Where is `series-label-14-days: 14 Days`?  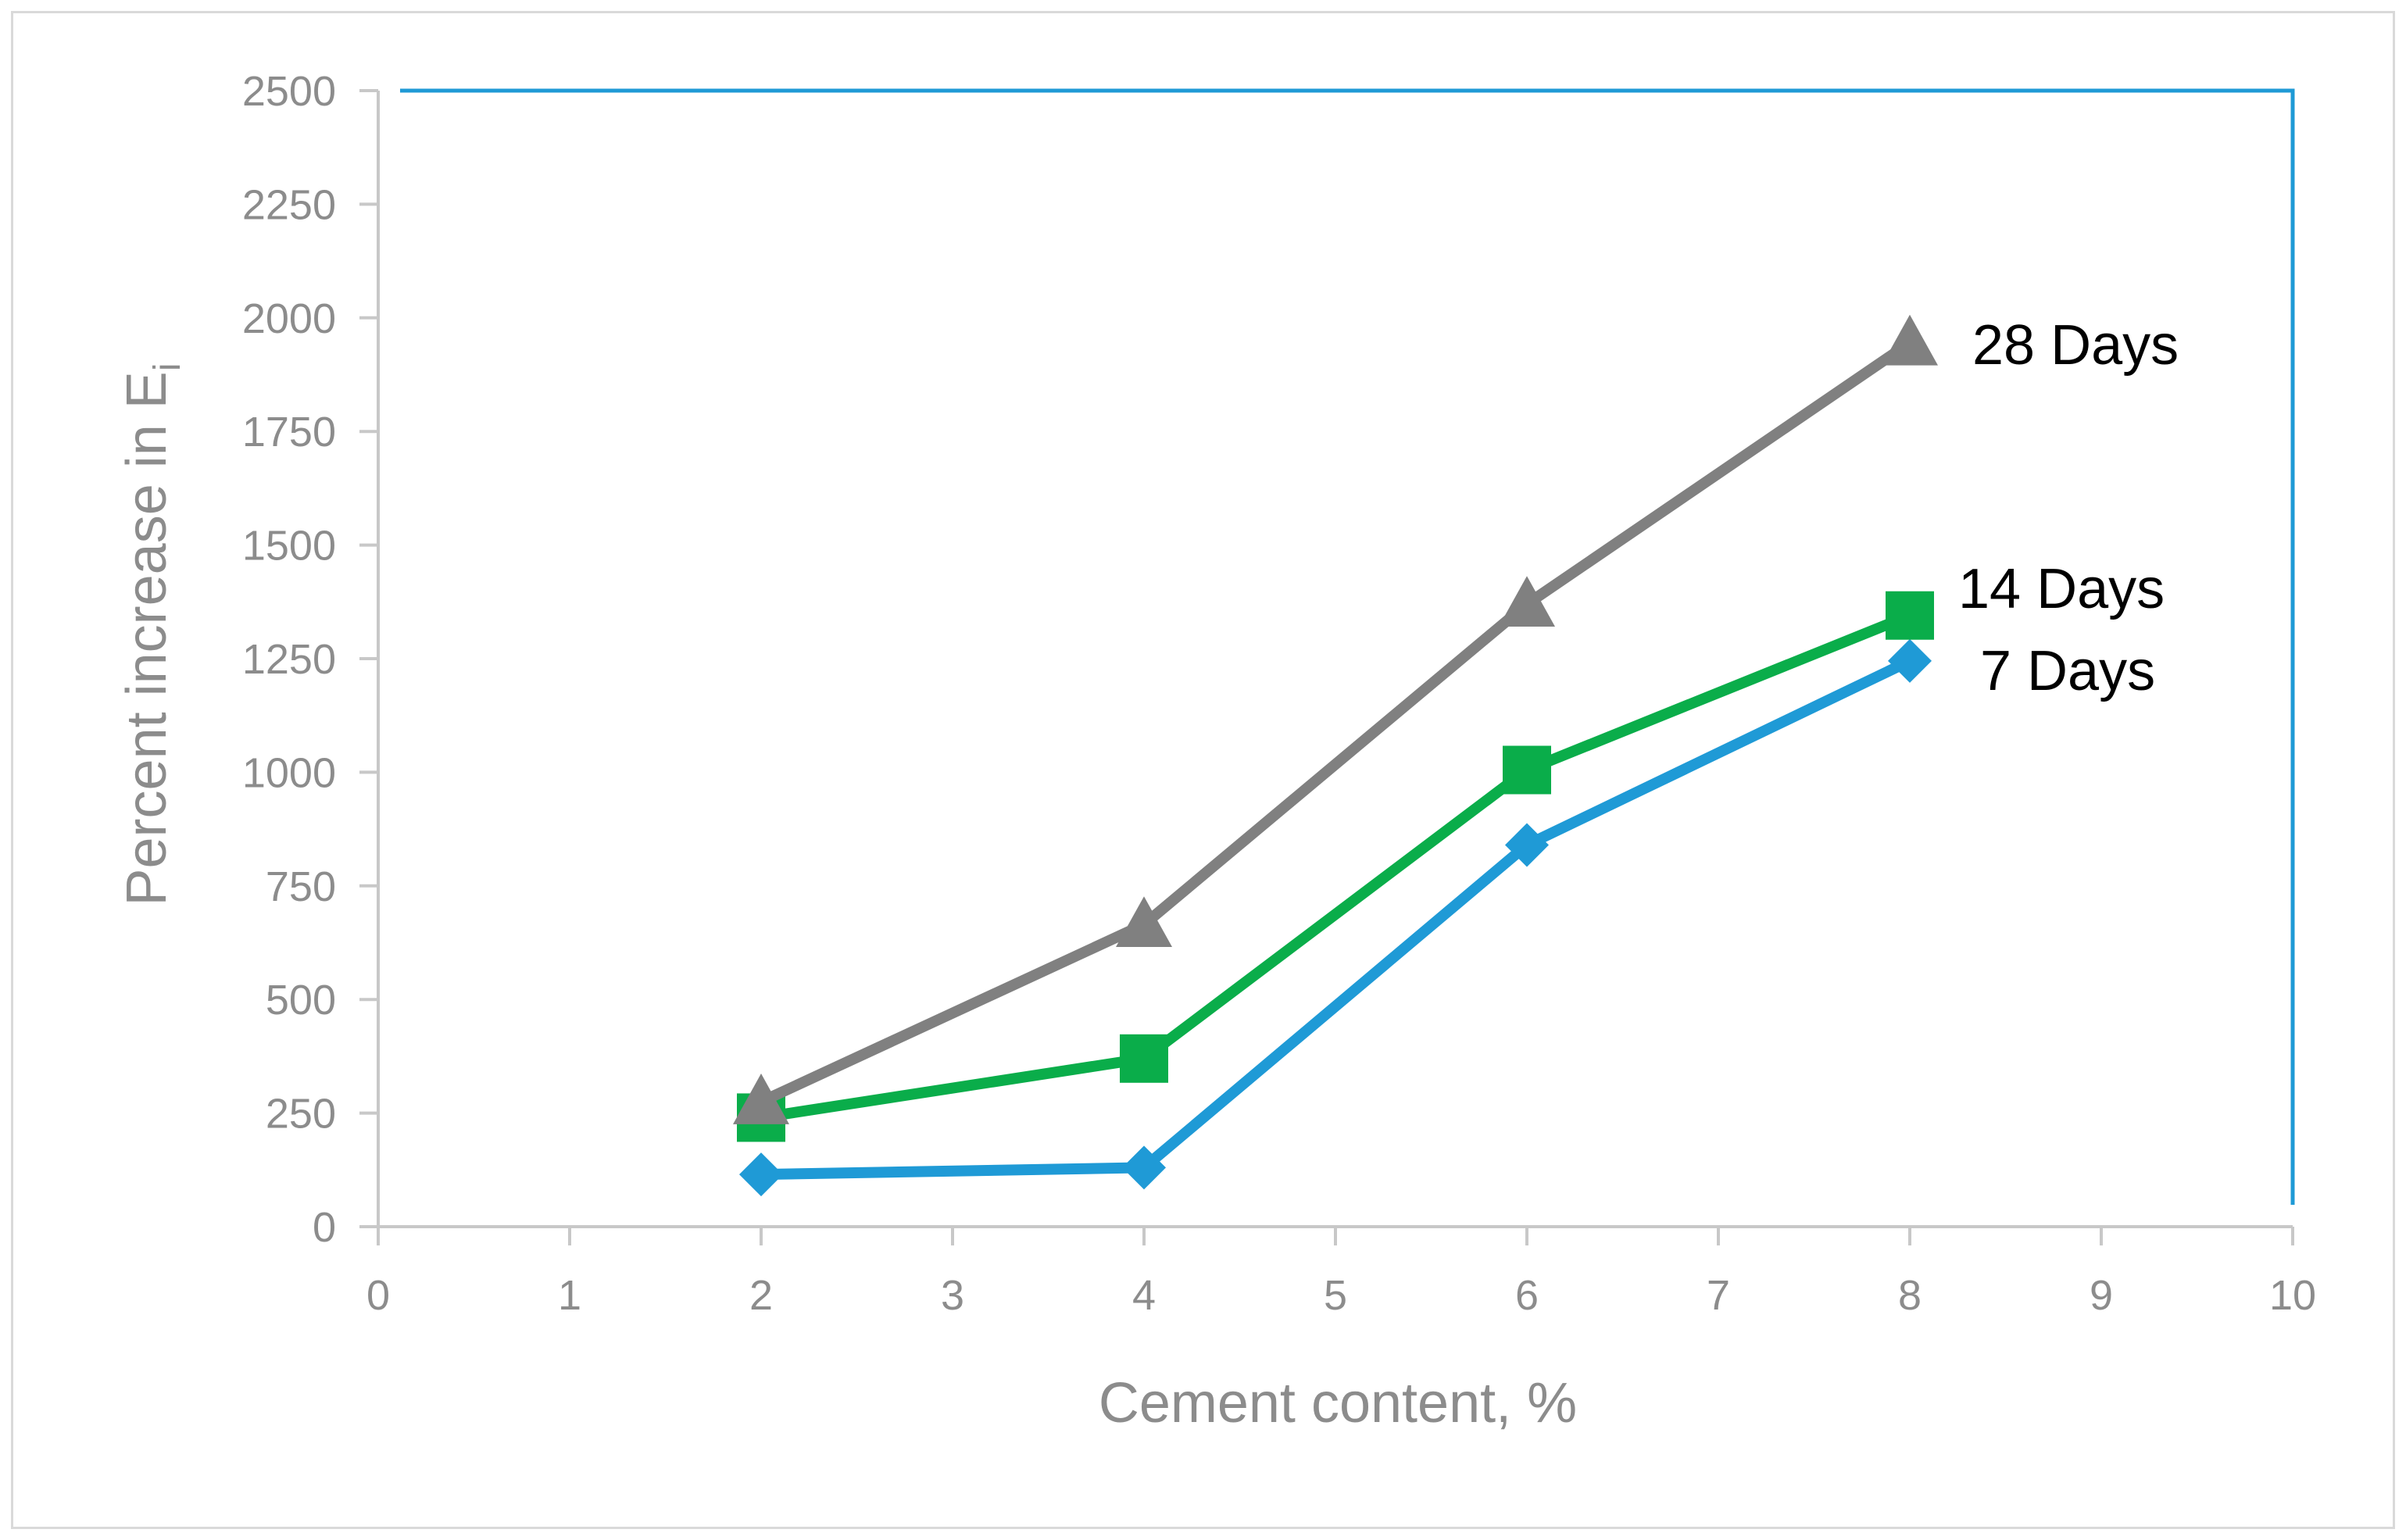 series-label-14-days: 14 Days is located at coordinates (2061, 589).